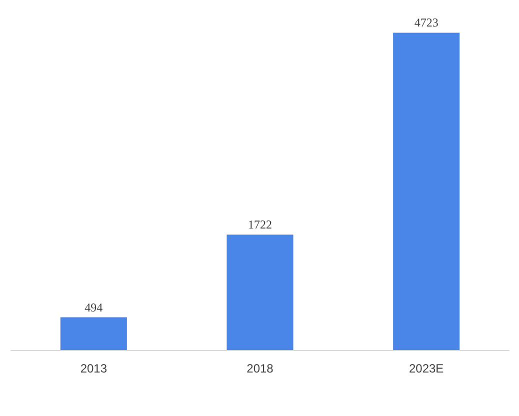 This screenshot has width=519, height=416. Describe the element at coordinates (260, 369) in the screenshot. I see `x-tick-label: 2018` at that location.